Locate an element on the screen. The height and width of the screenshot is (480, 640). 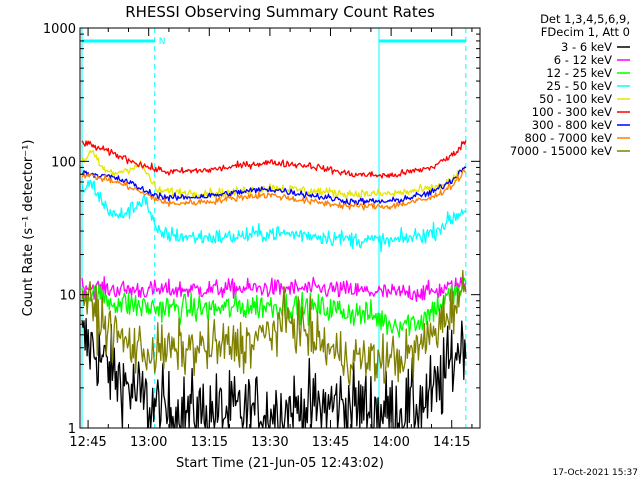
legend-label: 6 - 12 keV is located at coordinates (583, 60).